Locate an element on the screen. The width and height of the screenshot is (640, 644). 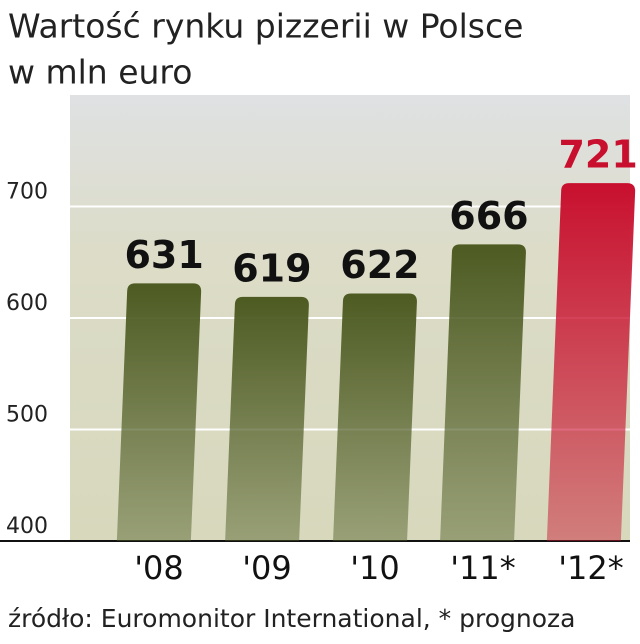
value-label: 631 is located at coordinates (163, 255).